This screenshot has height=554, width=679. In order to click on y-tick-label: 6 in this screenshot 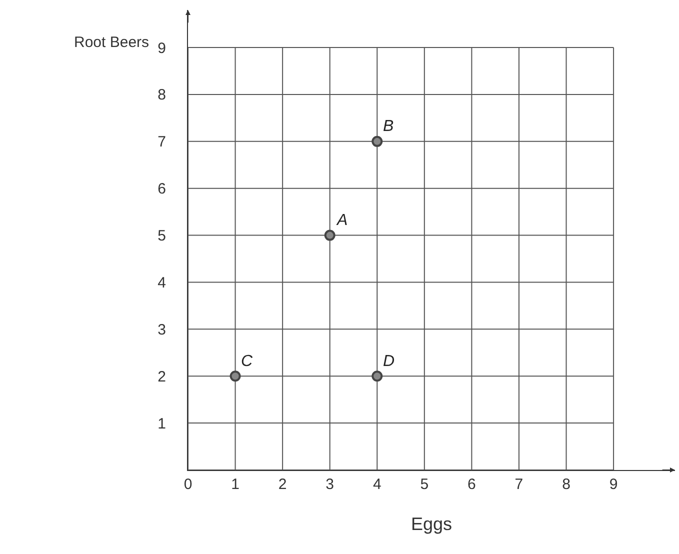, I will do `click(162, 189)`.